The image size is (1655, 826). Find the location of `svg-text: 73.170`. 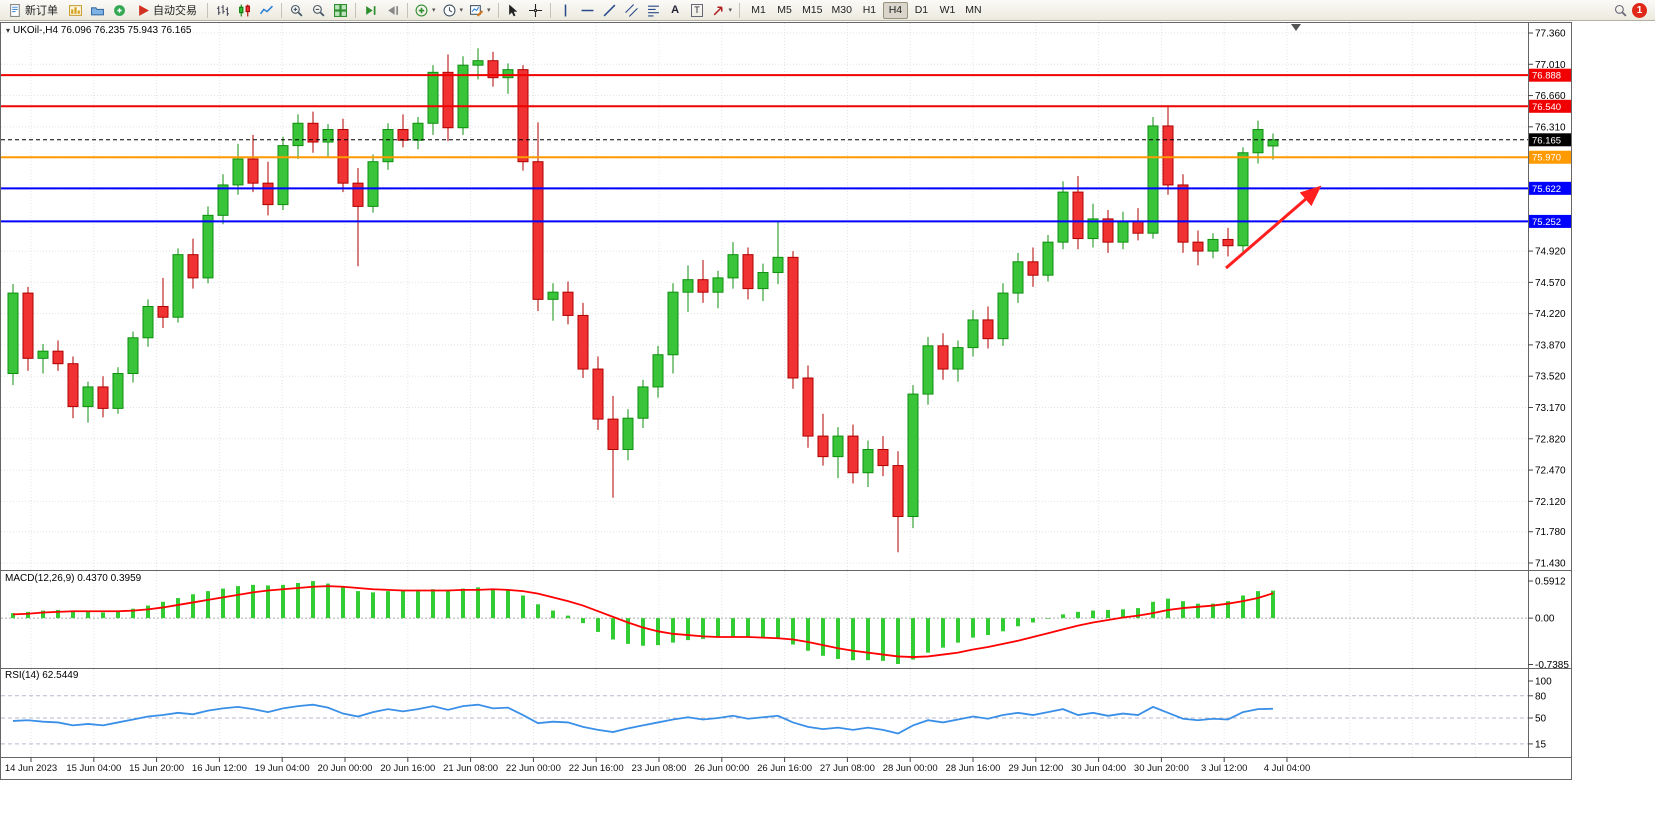

svg-text: 73.170 is located at coordinates (1550, 408).